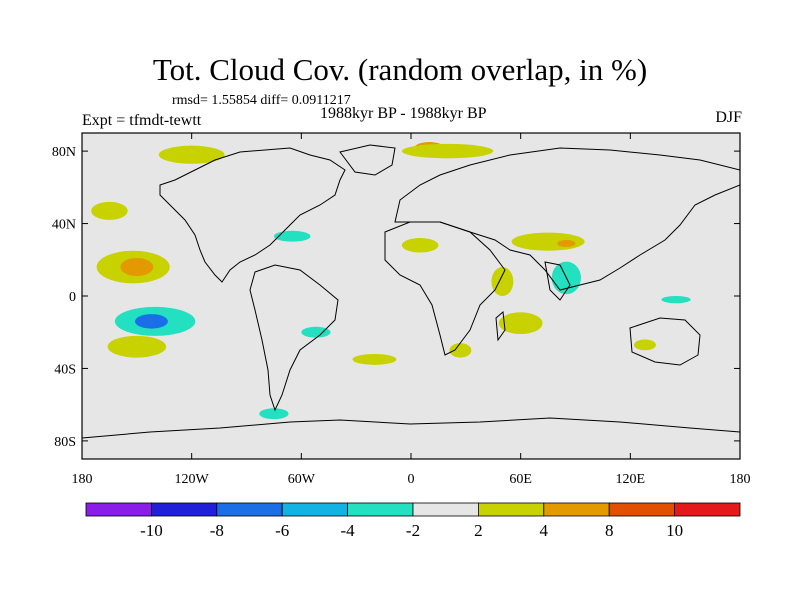 The height and width of the screenshot is (600, 800). What do you see at coordinates (644, 345) in the screenshot?
I see `anomaly-australia-positive` at bounding box center [644, 345].